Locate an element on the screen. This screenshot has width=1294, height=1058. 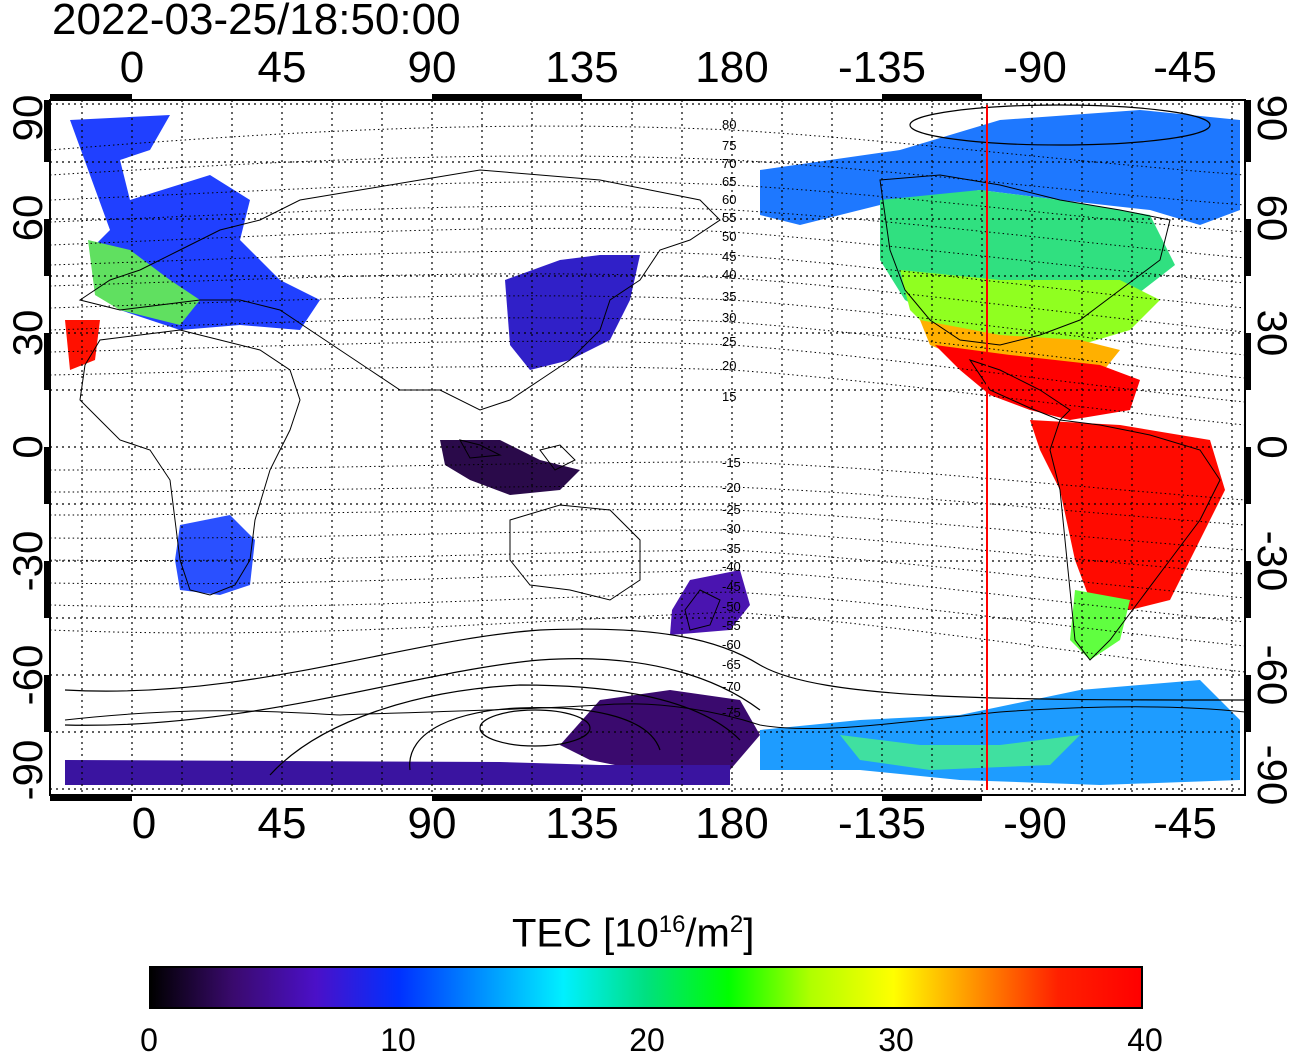
top-lon-tick: 45 is located at coordinates (282, 67).